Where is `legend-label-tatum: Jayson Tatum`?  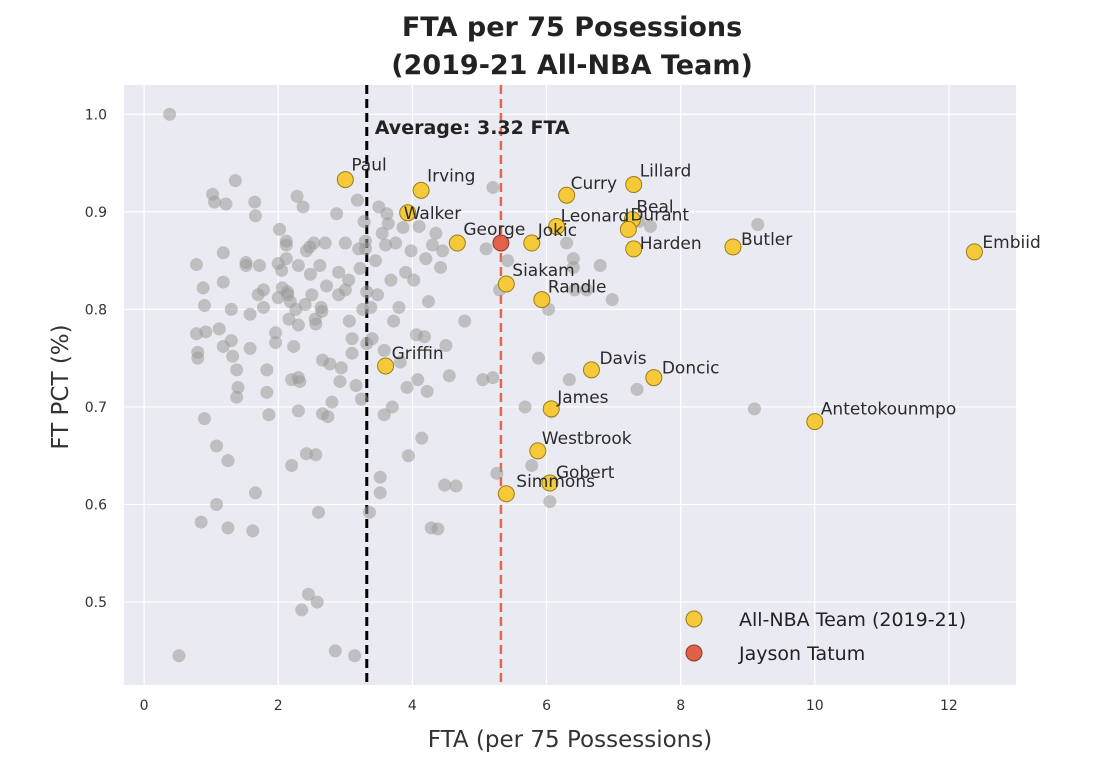 legend-label-tatum: Jayson Tatum is located at coordinates (801, 654).